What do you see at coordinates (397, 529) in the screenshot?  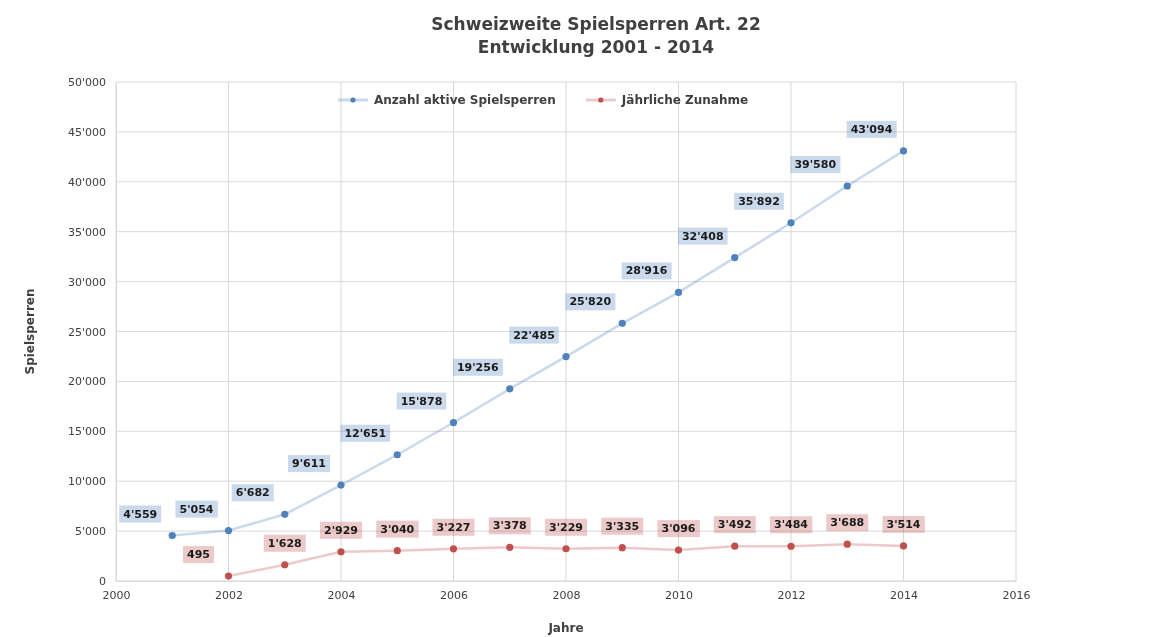 I see `data-label: 3'040` at bounding box center [397, 529].